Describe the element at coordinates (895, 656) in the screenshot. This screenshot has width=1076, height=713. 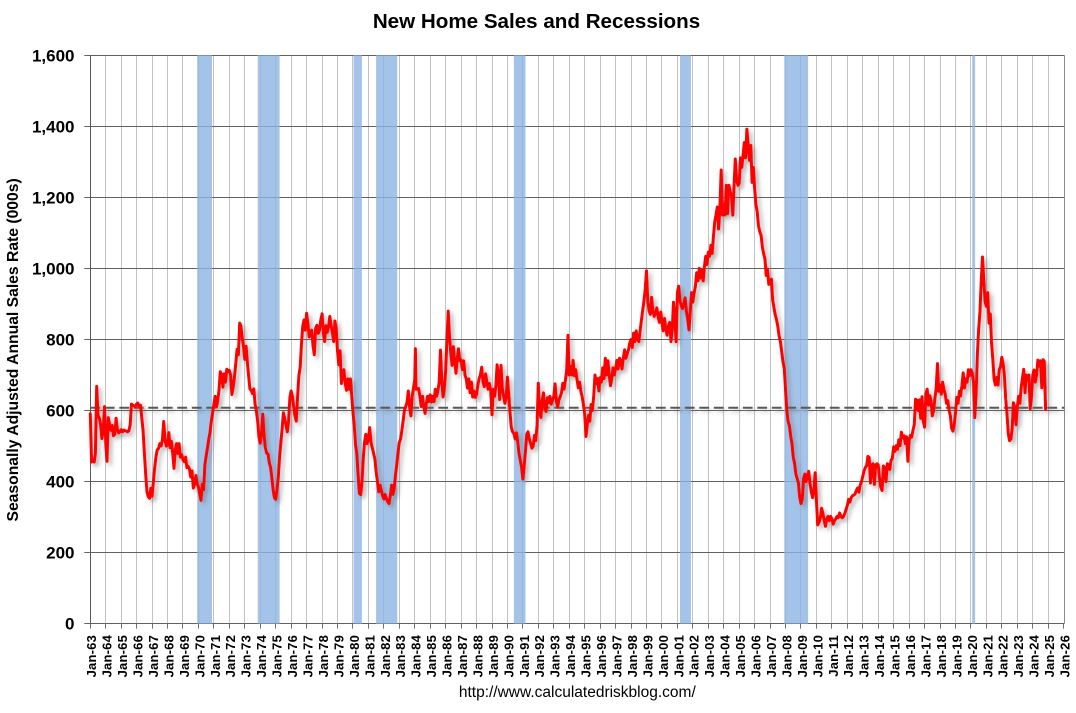
I see `svg-text: Jan-15` at that location.